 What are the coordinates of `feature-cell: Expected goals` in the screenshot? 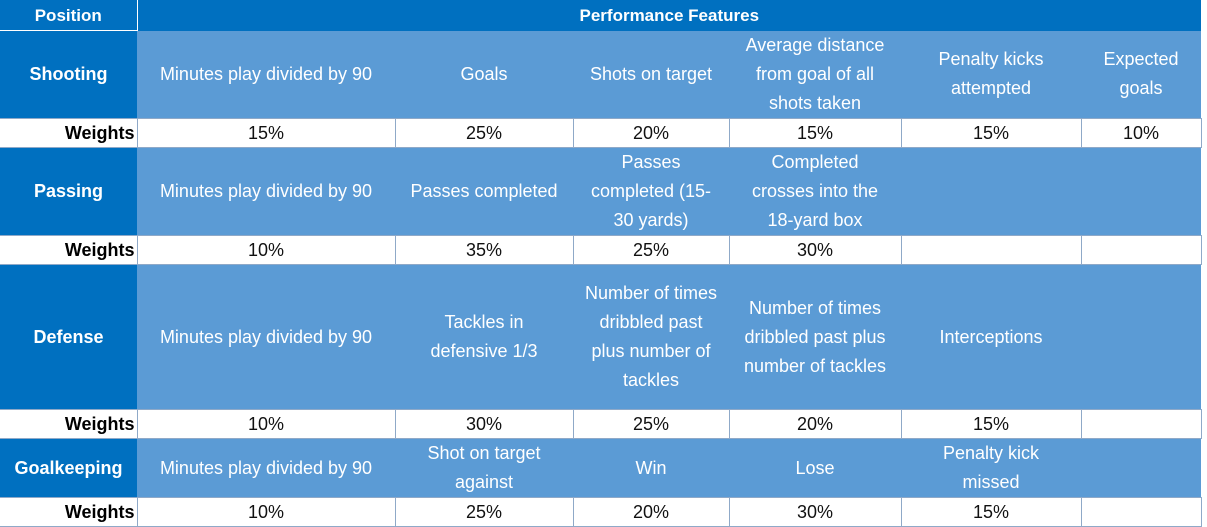 It's located at (1141, 74).